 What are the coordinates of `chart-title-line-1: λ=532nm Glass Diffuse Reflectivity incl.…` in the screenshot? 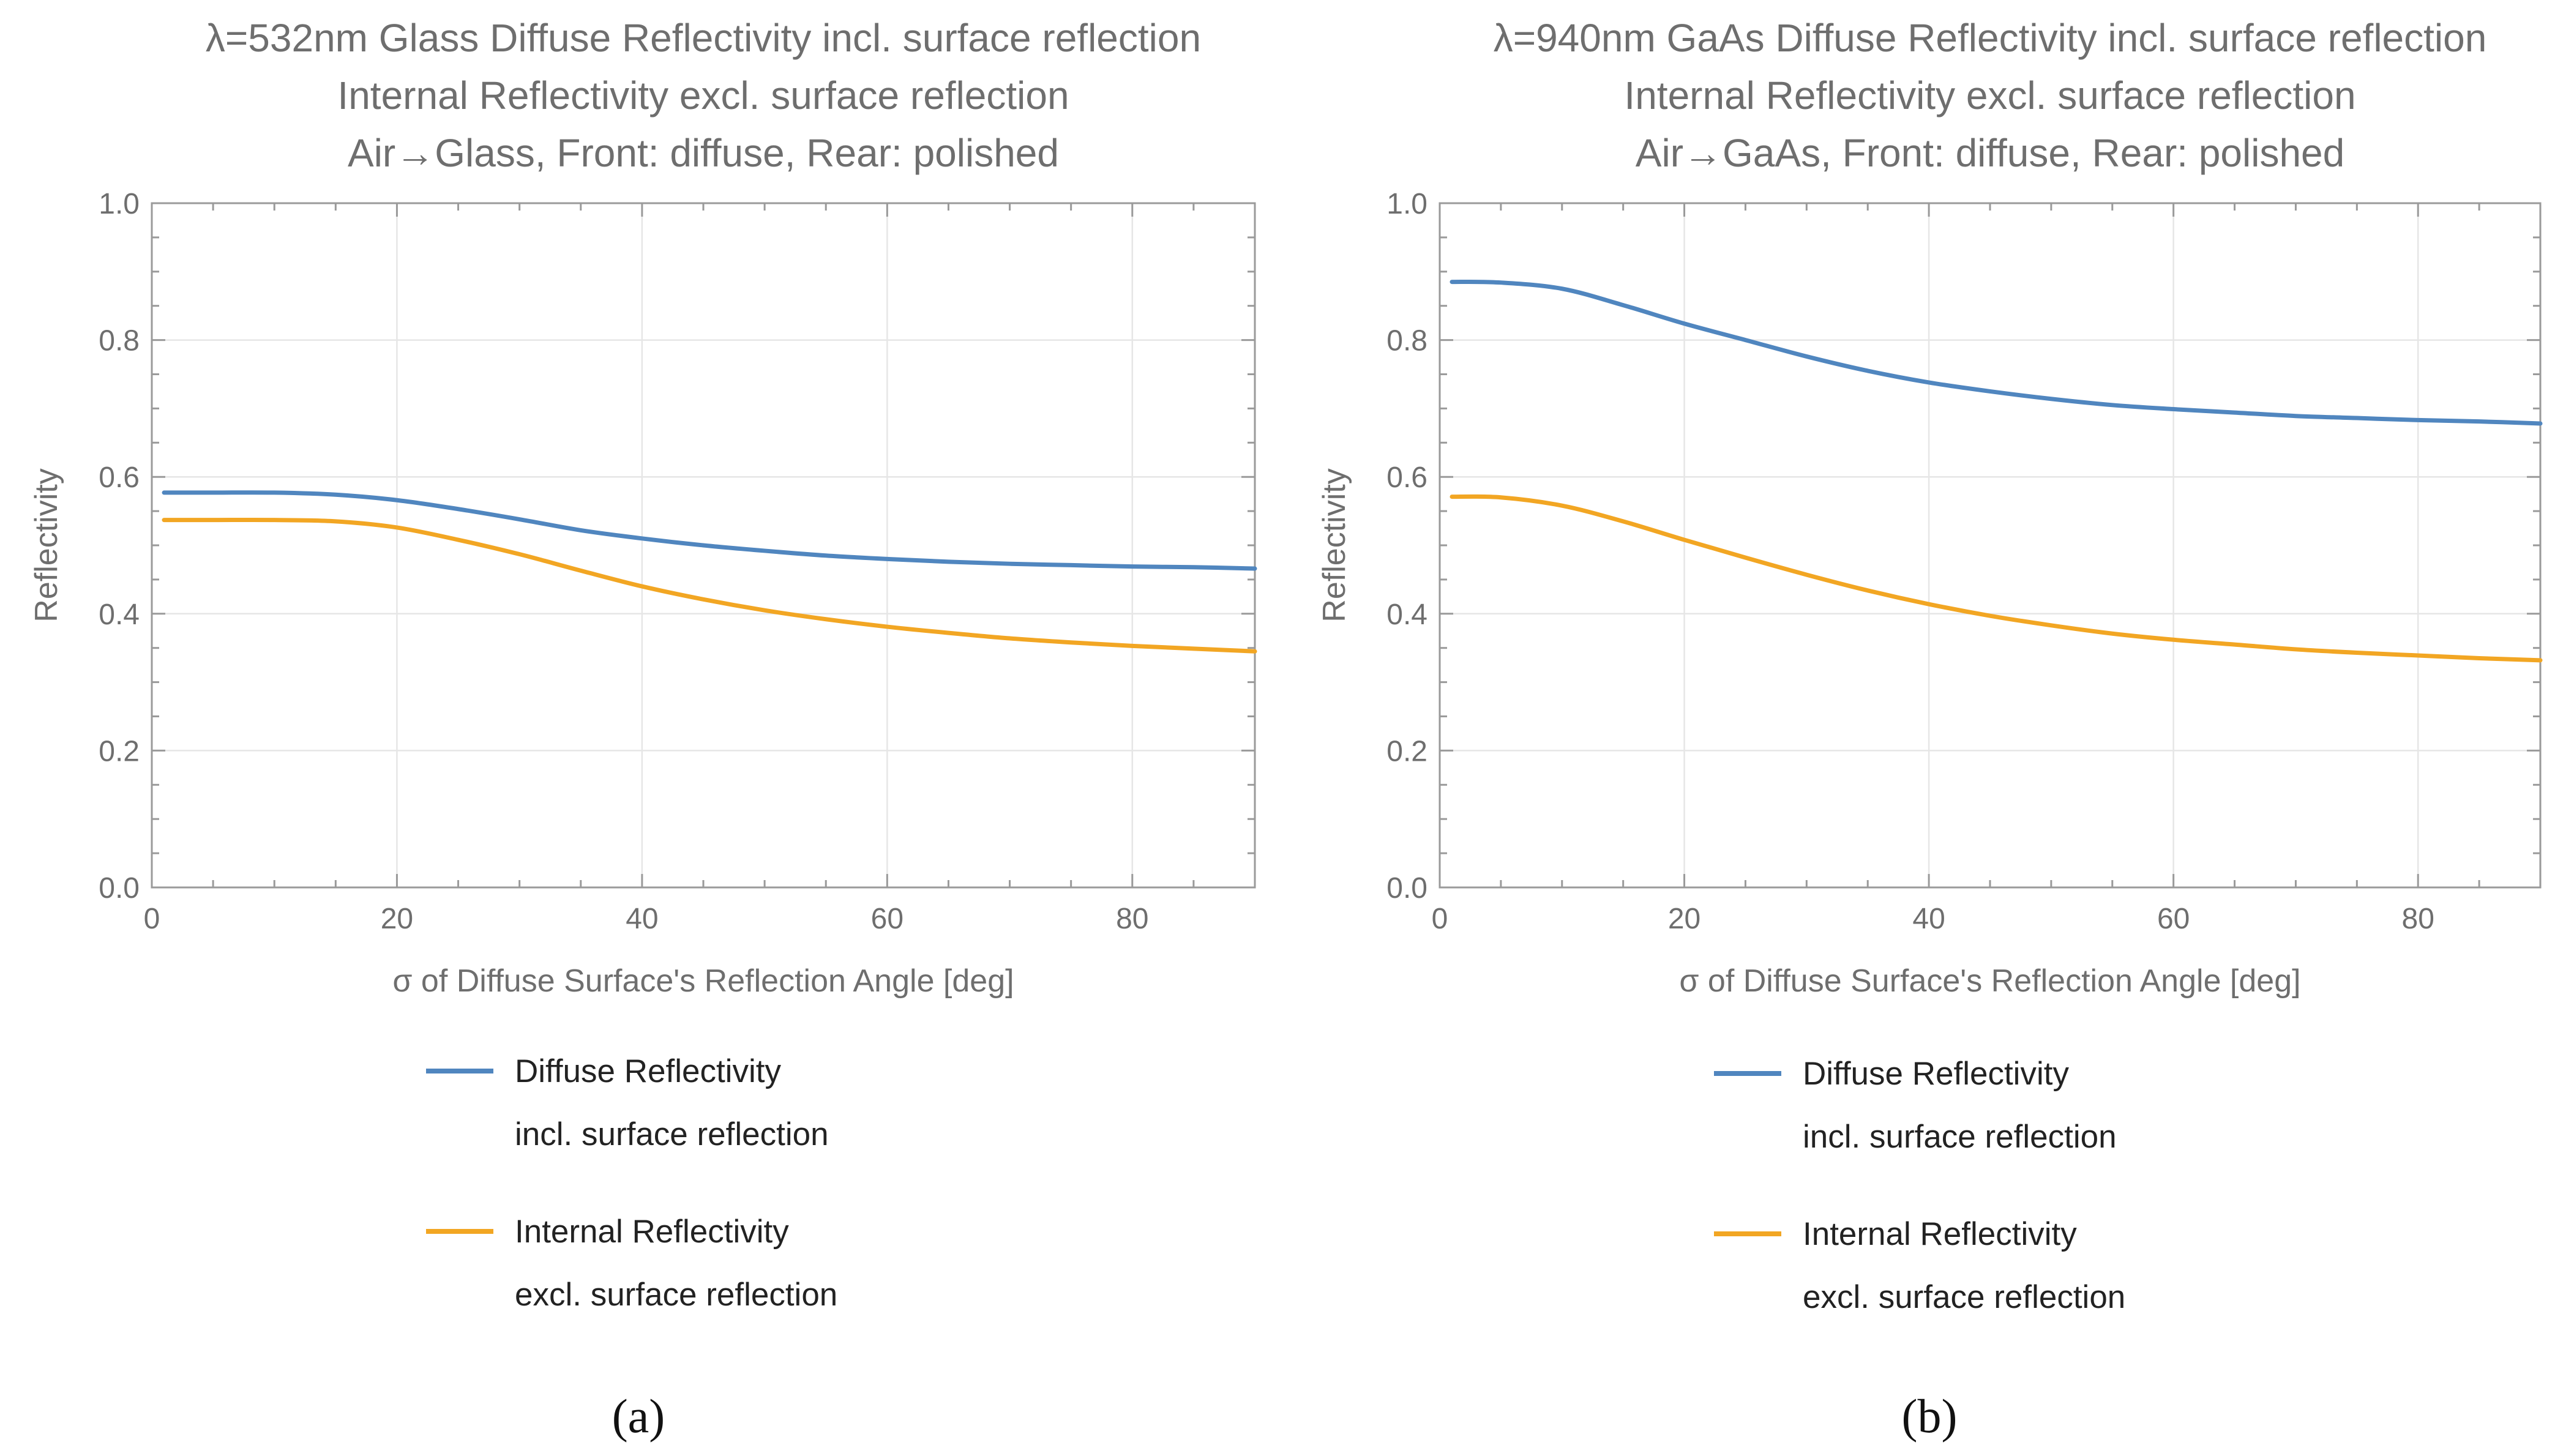 It's located at (703, 38).